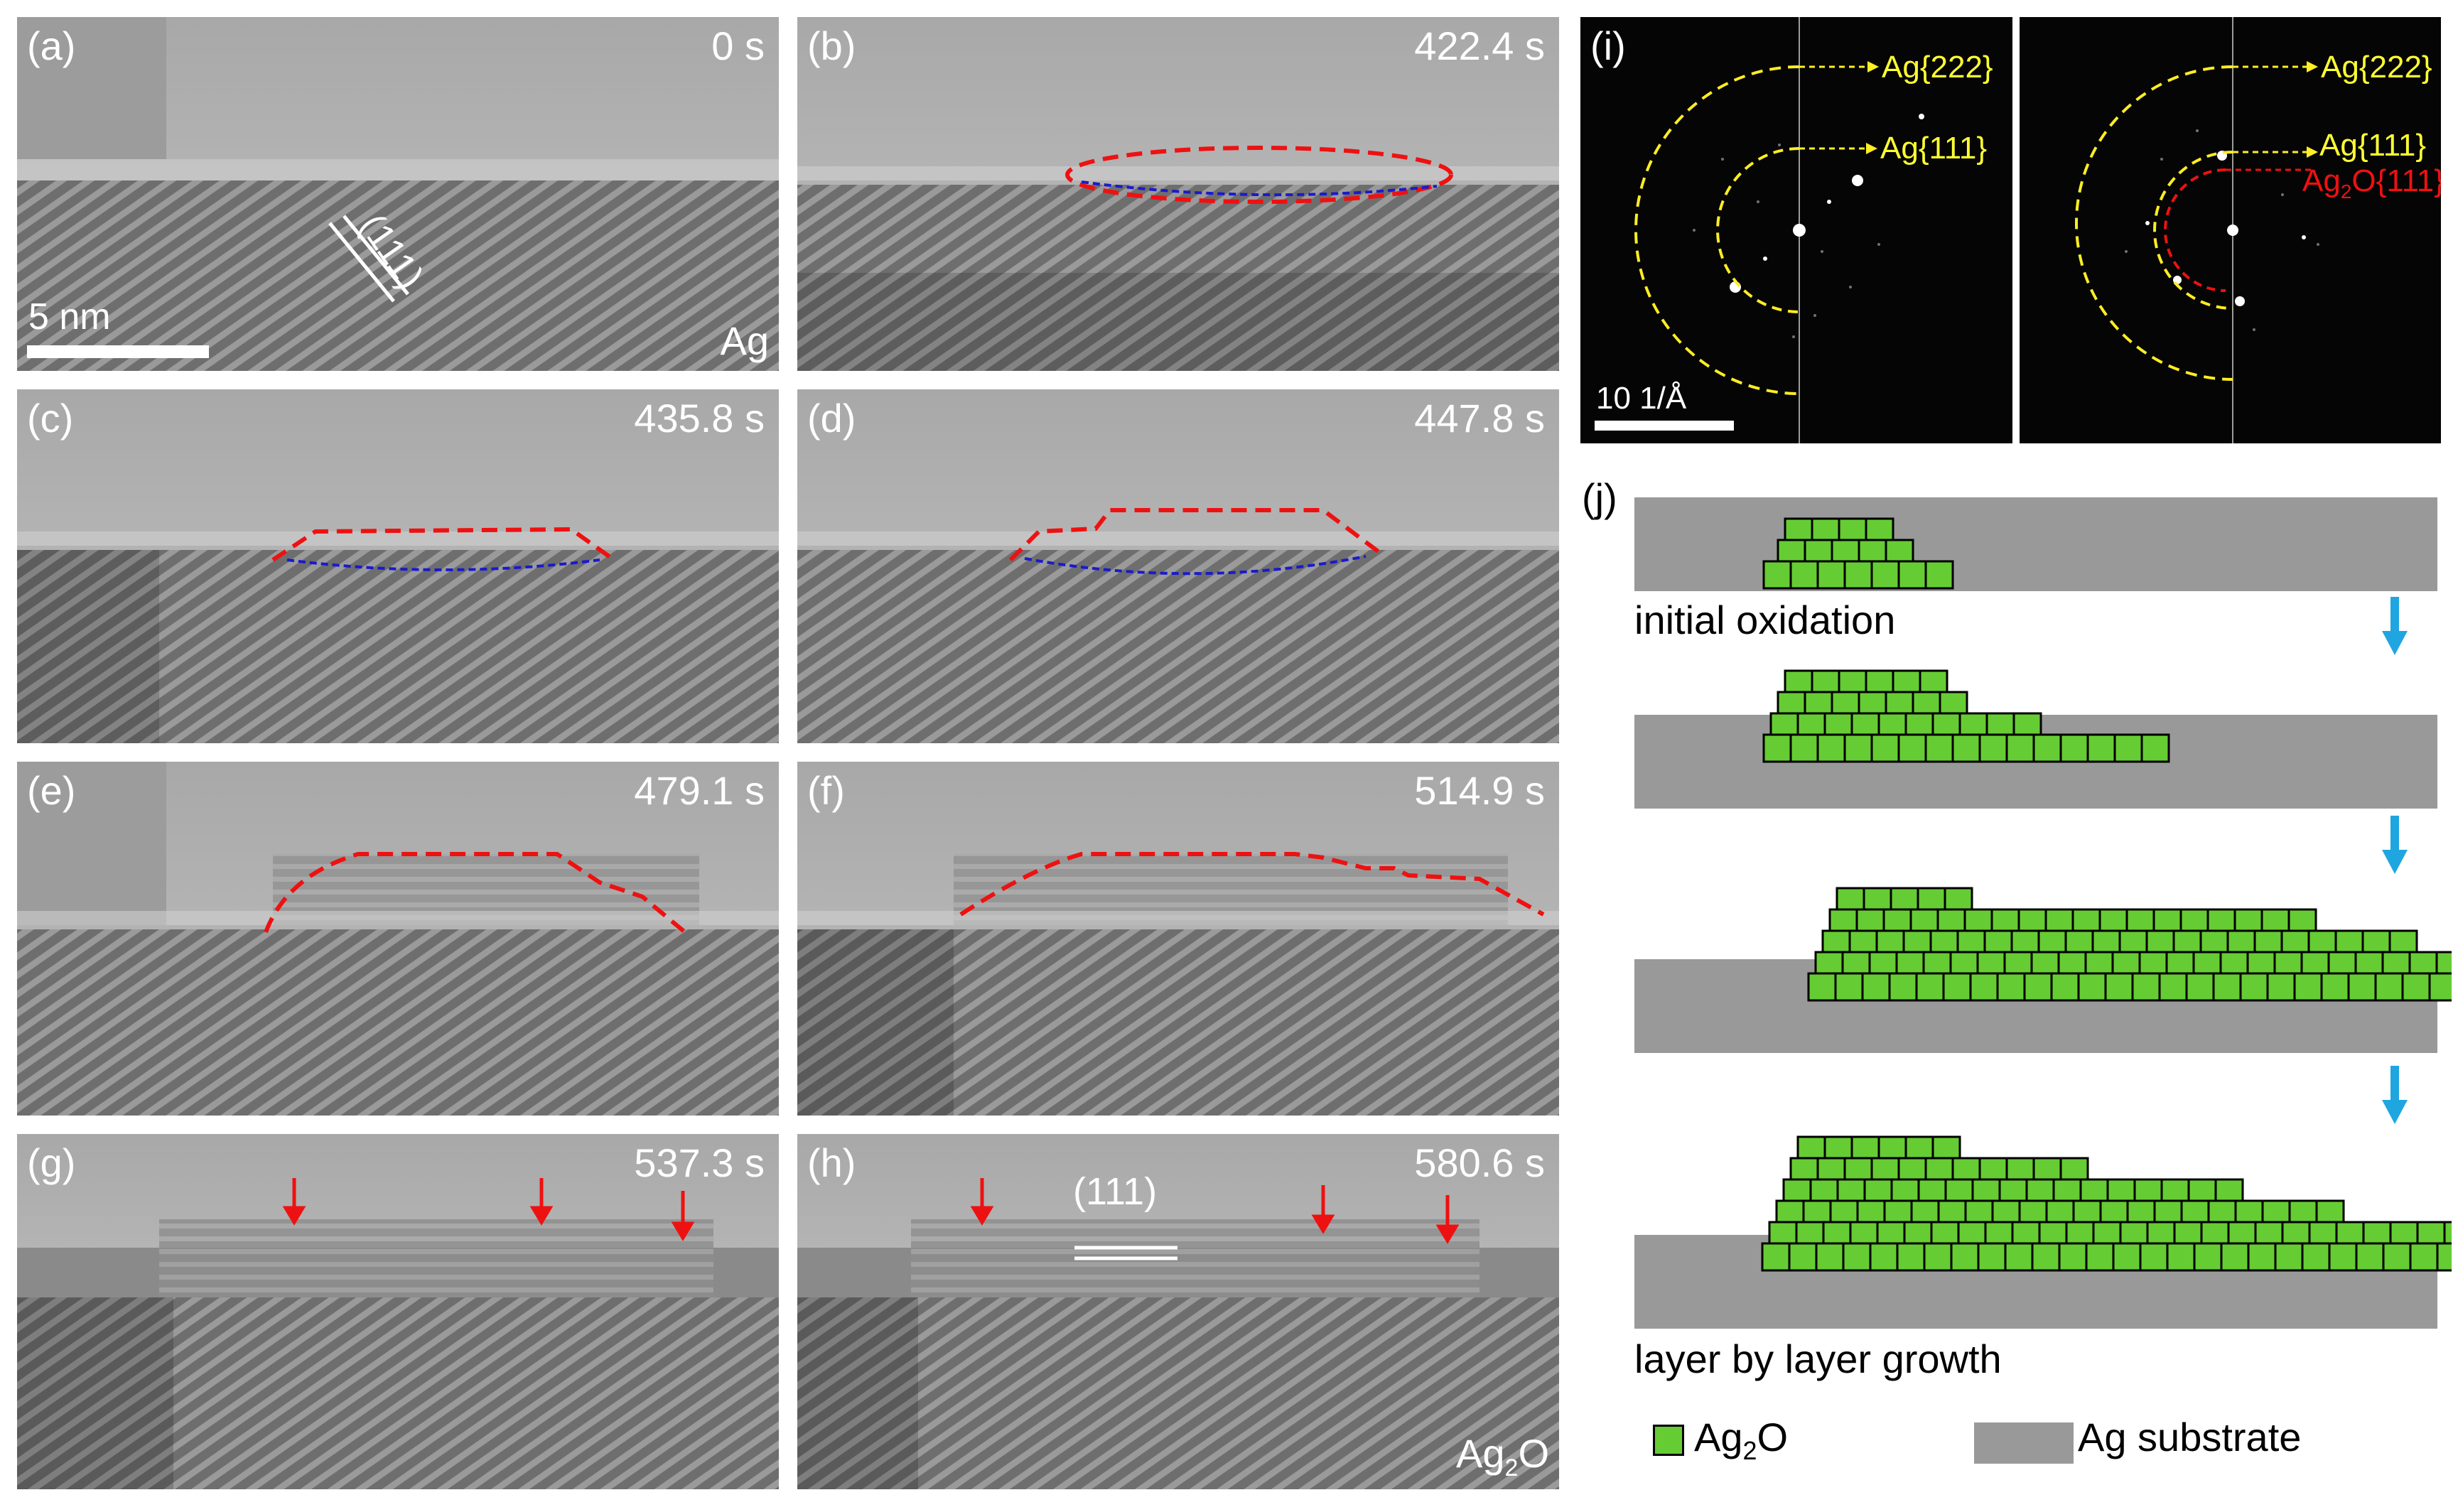  What do you see at coordinates (2024, 1443) in the screenshot?
I see `legend-substrate-swatch` at bounding box center [2024, 1443].